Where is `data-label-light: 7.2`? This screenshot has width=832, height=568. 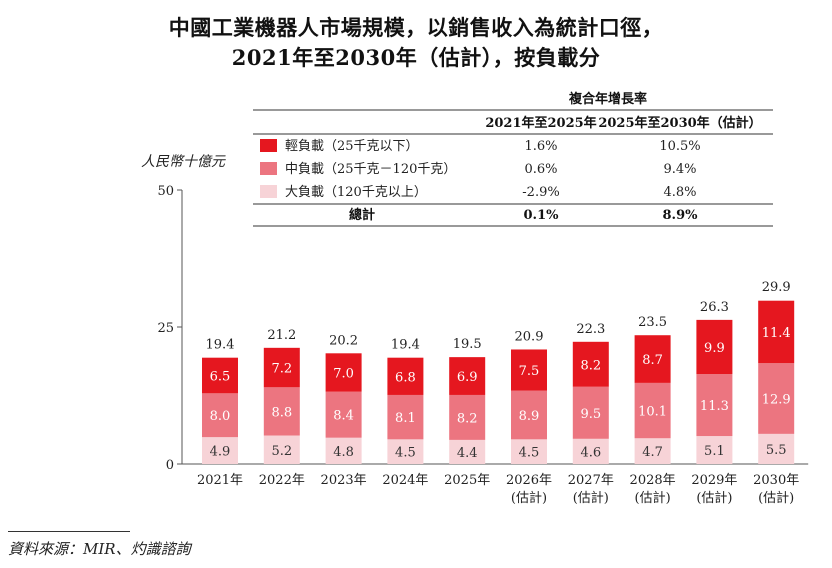
data-label-light: 7.2 is located at coordinates (281, 369).